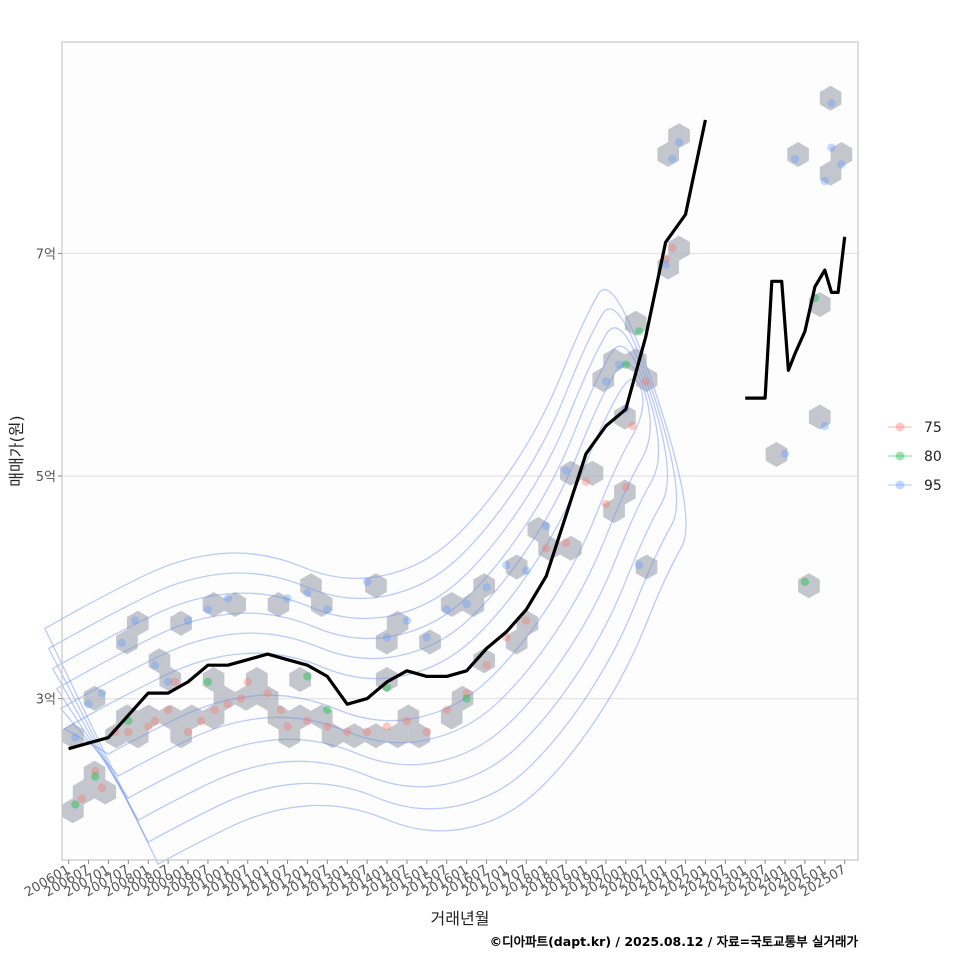 Image resolution: width=960 pixels, height=964 pixels. I want to click on legend-item-80: 80, so click(915, 457).